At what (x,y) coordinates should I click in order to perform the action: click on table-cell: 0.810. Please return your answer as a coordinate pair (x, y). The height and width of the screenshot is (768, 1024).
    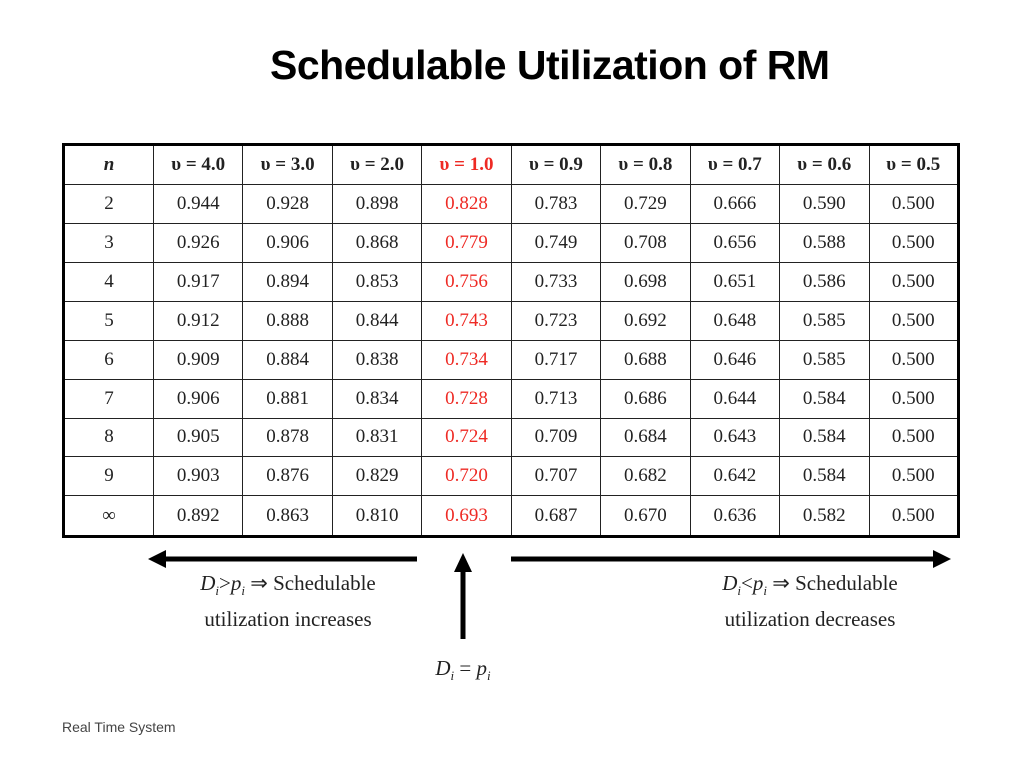
    Looking at the image, I should click on (377, 516).